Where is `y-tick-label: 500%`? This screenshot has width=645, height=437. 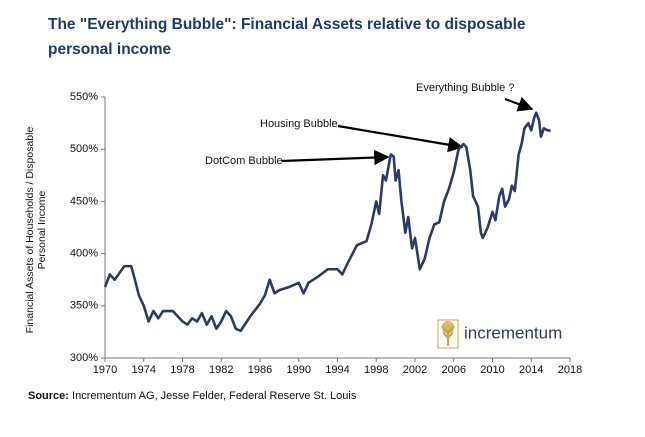 y-tick-label: 500% is located at coordinates (84, 149).